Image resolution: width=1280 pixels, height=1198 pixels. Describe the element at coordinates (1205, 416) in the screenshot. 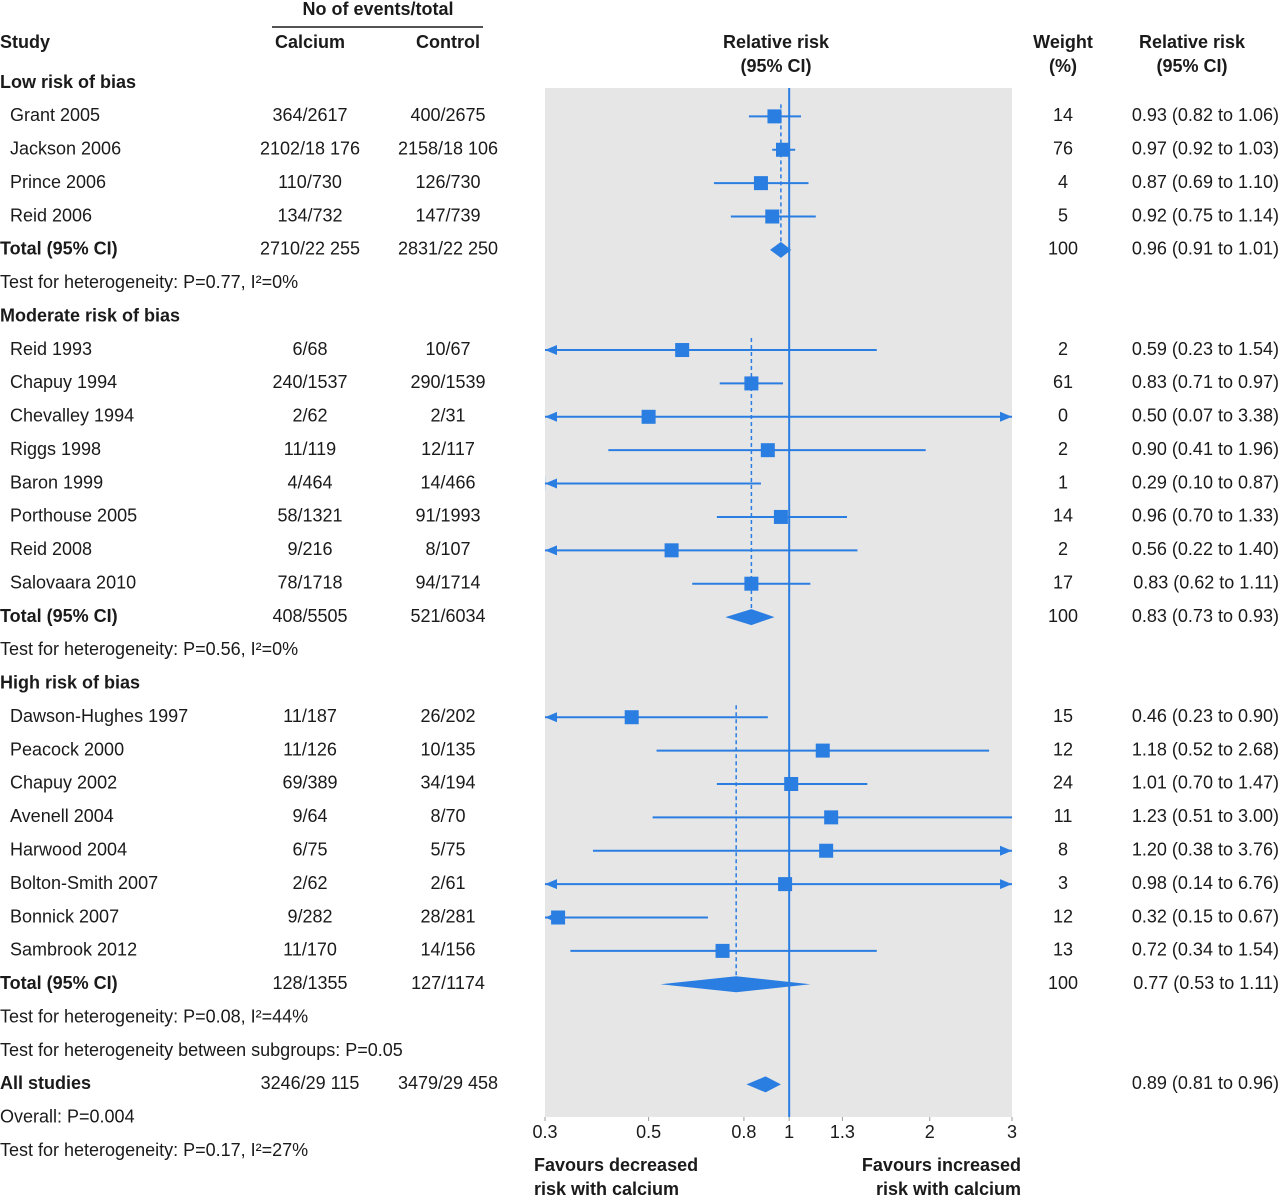

I see `ci-label: 0.50 (0.07 to 3.38)` at that location.